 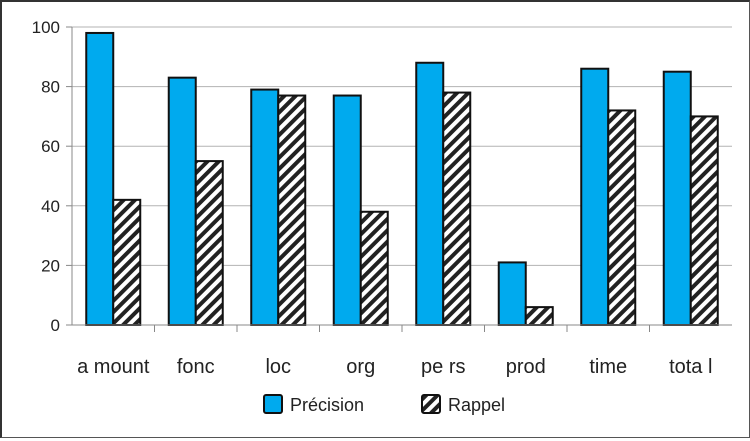 I want to click on x-tick-label: prod, so click(x=526, y=367).